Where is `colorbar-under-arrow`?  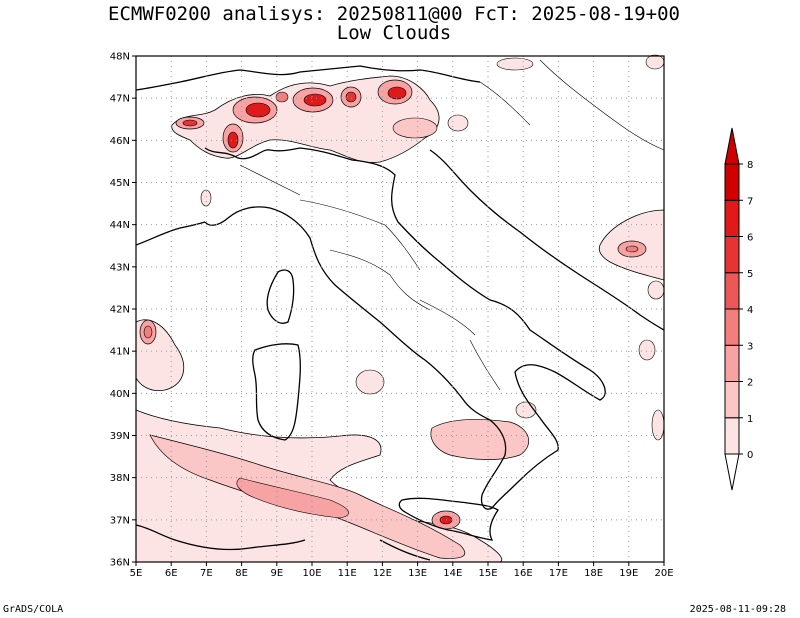
colorbar-under-arrow is located at coordinates (732, 472).